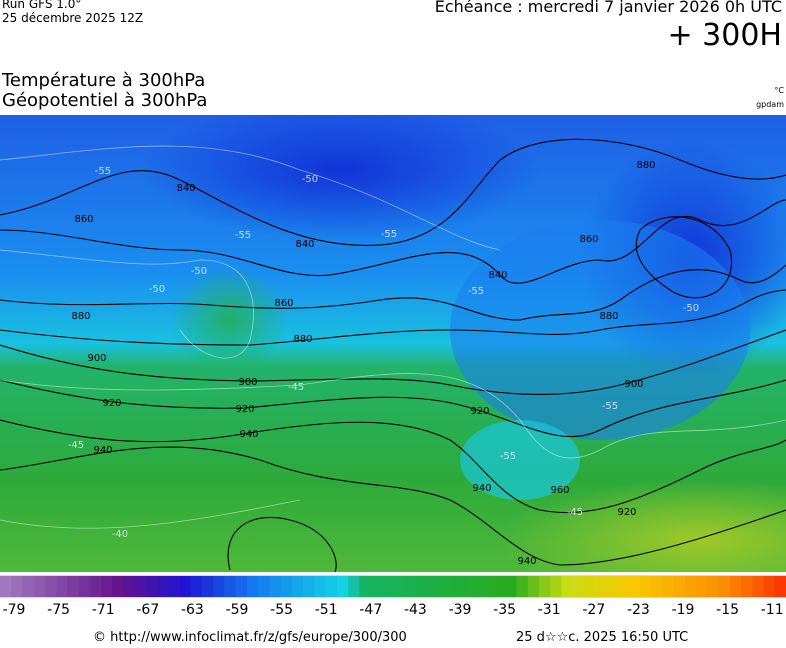 This screenshot has width=786, height=648. What do you see at coordinates (772, 610) in the screenshot?
I see `scale-tick-label: -11` at bounding box center [772, 610].